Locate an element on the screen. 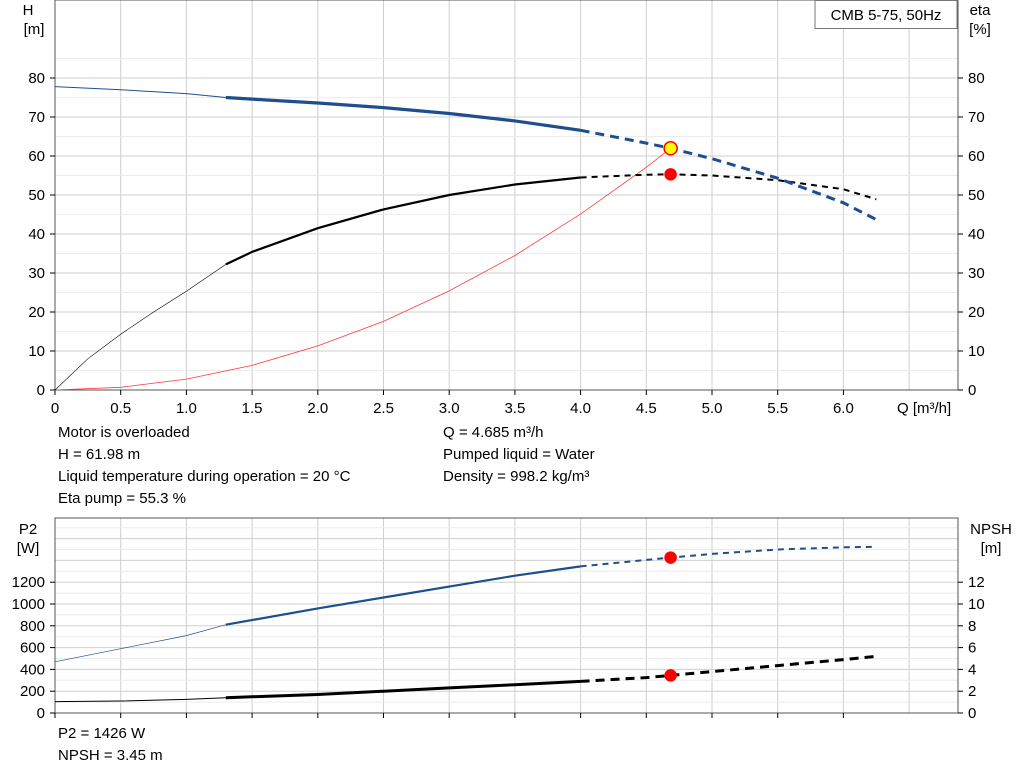 This screenshot has width=1024, height=781. pumped-liquid-text: Pumped liquid = Water is located at coordinates (519, 454).